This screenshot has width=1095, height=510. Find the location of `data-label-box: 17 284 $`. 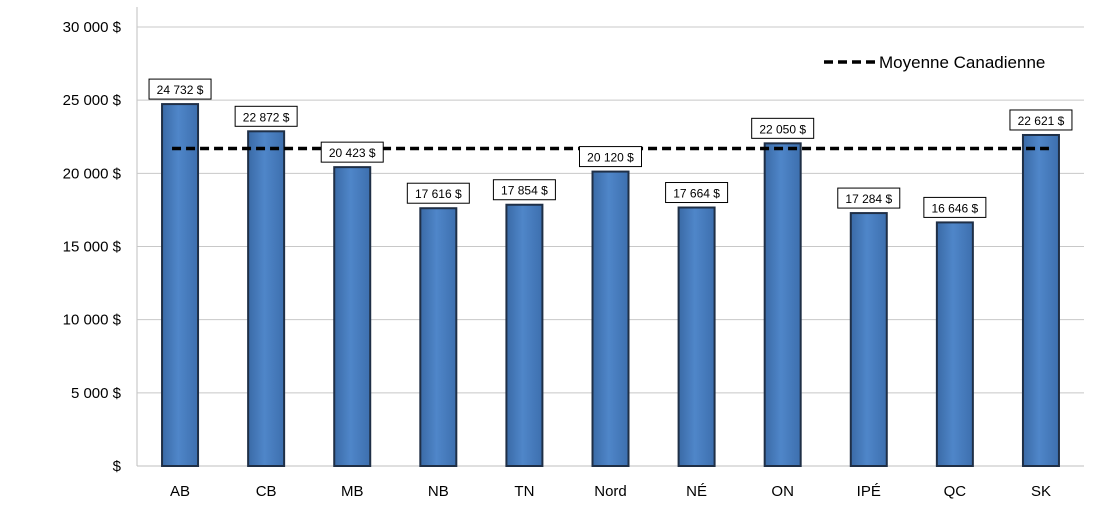

data-label-box: 17 284 $ is located at coordinates (869, 198).